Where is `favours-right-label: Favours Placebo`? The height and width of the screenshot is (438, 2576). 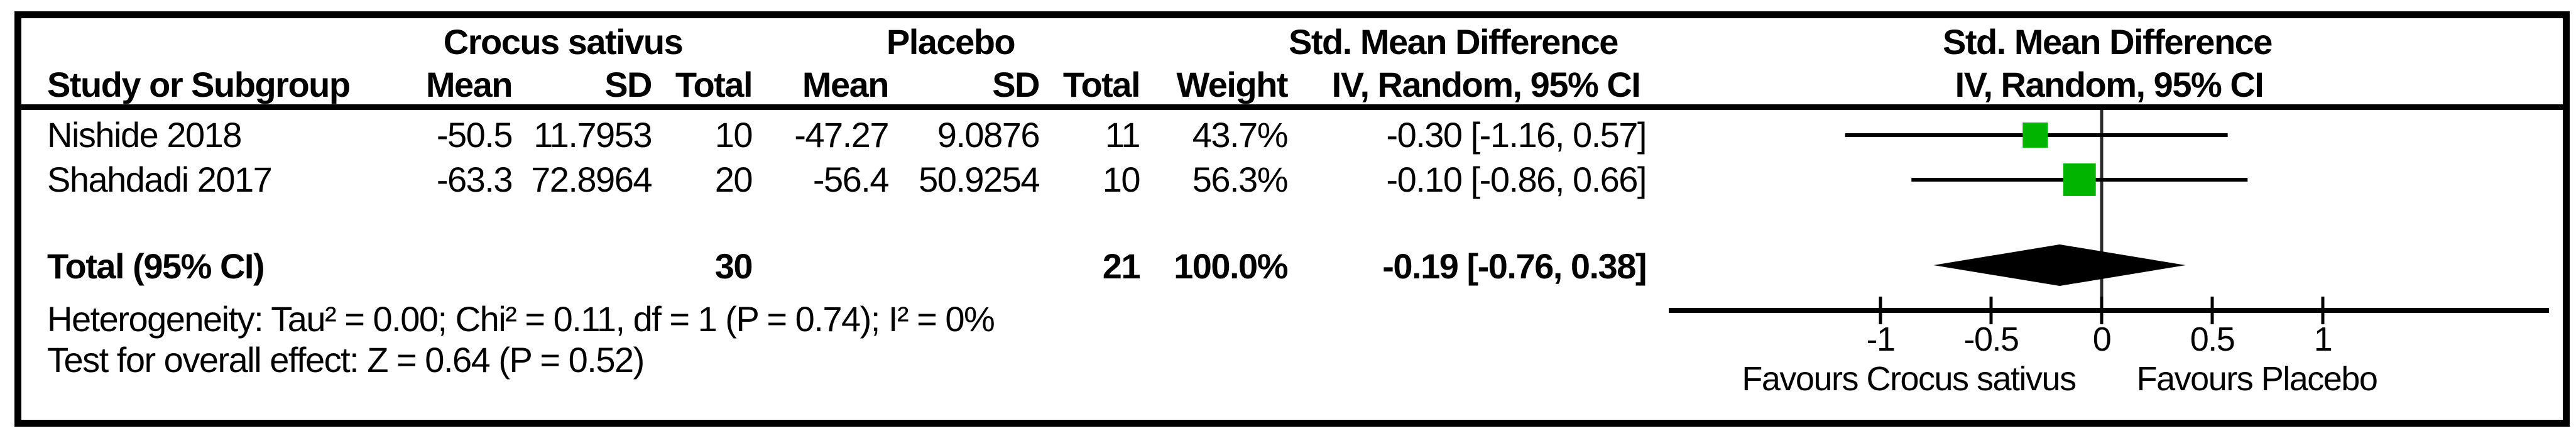
favours-right-label: Favours Placebo is located at coordinates (2257, 379).